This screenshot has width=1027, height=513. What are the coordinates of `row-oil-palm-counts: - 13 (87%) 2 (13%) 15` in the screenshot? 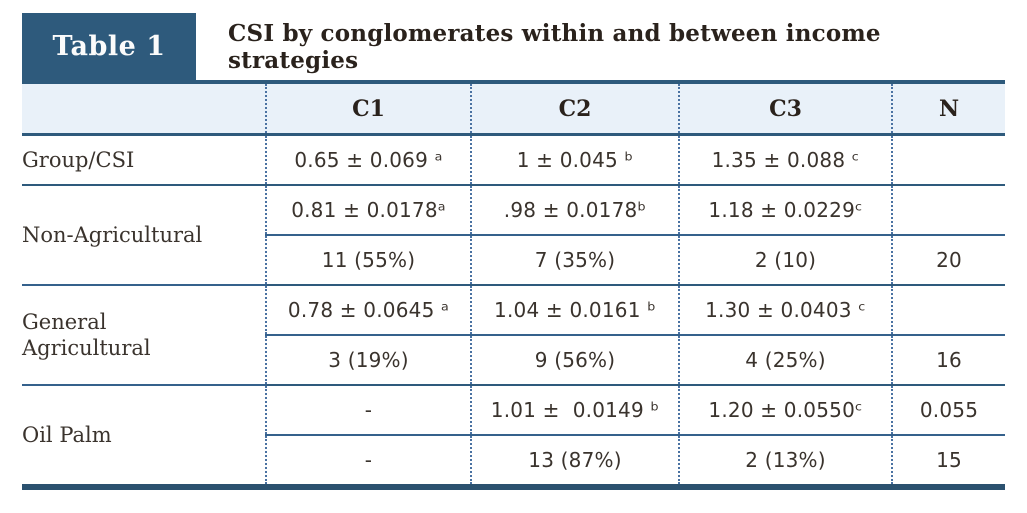 It's located at (513, 461).